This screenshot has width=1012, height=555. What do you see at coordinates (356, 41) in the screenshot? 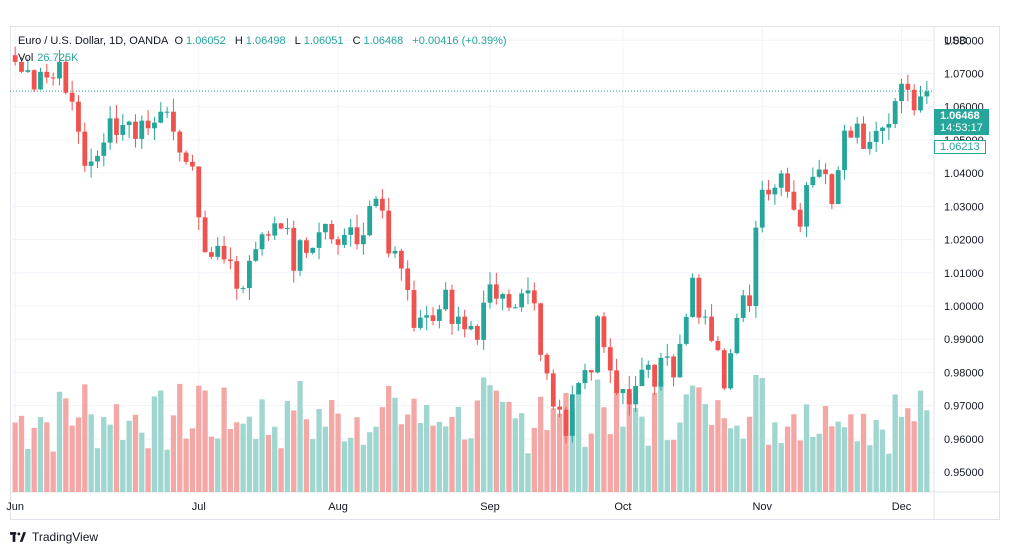
I see `close-label: C` at bounding box center [356, 41].